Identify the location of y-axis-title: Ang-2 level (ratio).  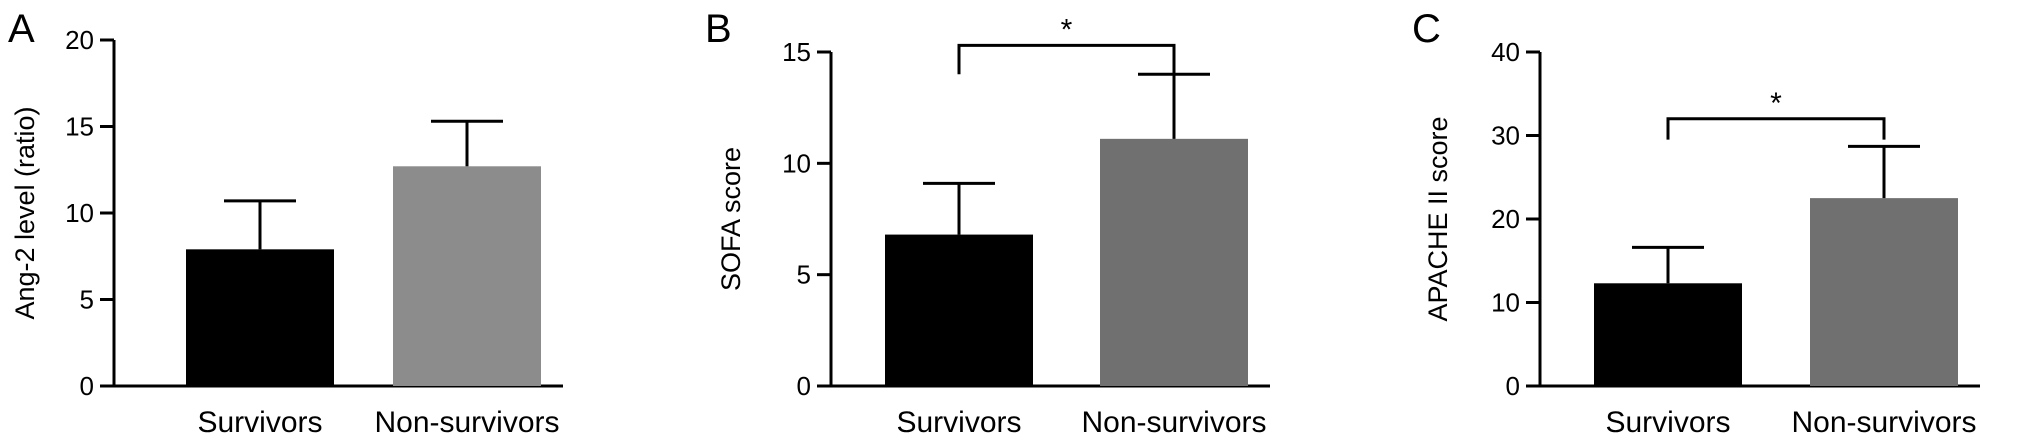
(25, 212).